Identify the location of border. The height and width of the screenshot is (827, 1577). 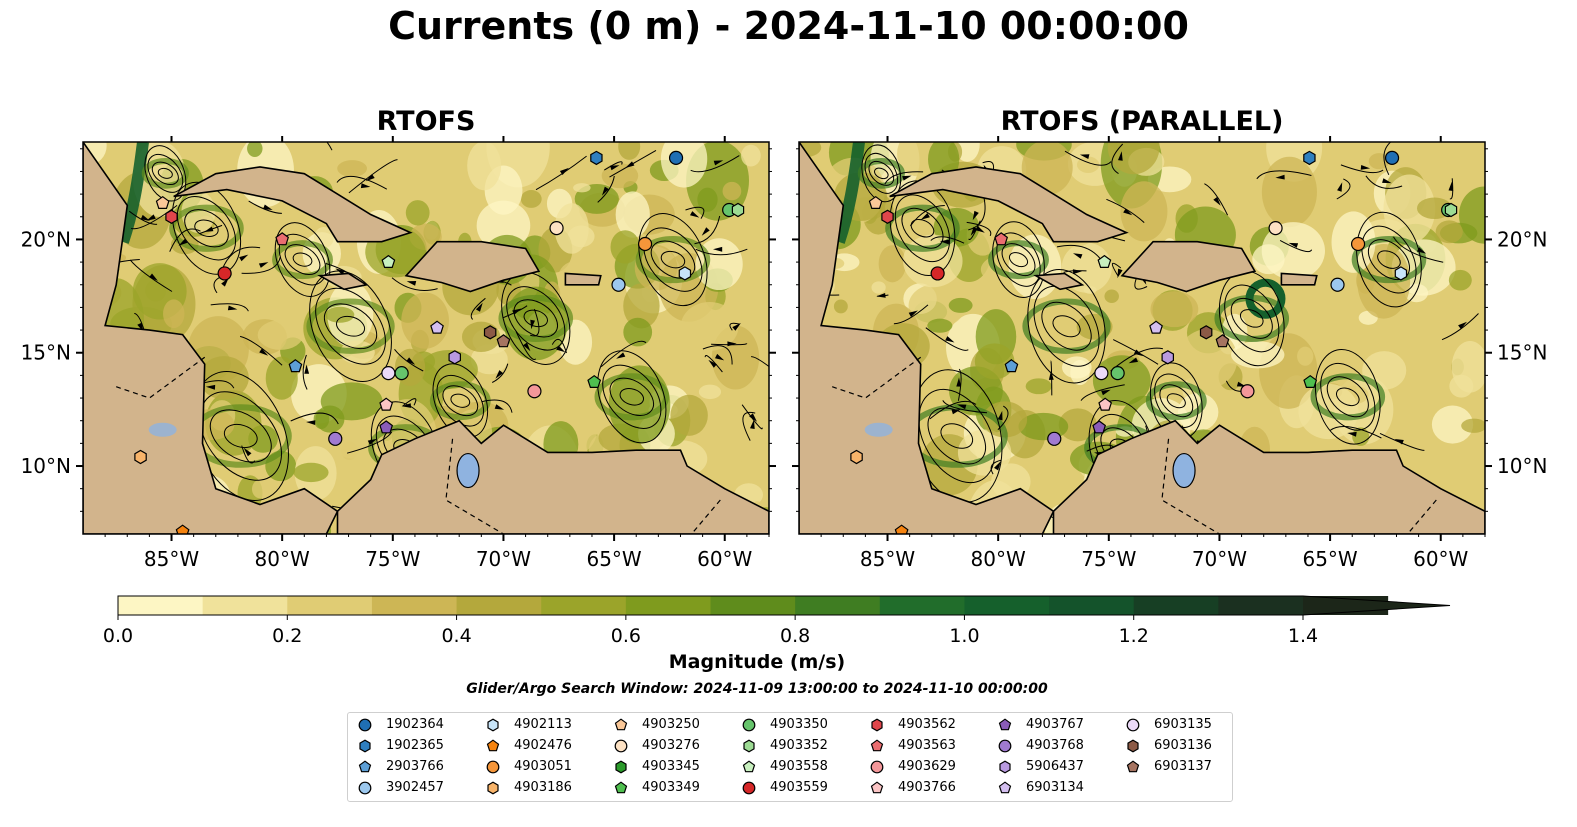
(877, 377).